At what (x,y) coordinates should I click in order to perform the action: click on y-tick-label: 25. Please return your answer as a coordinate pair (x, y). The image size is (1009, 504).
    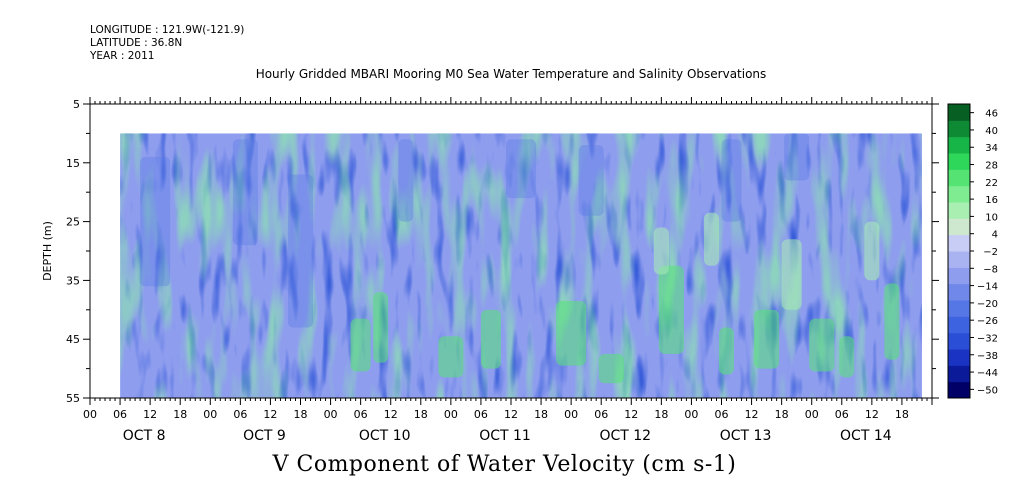
    Looking at the image, I should click on (73, 222).